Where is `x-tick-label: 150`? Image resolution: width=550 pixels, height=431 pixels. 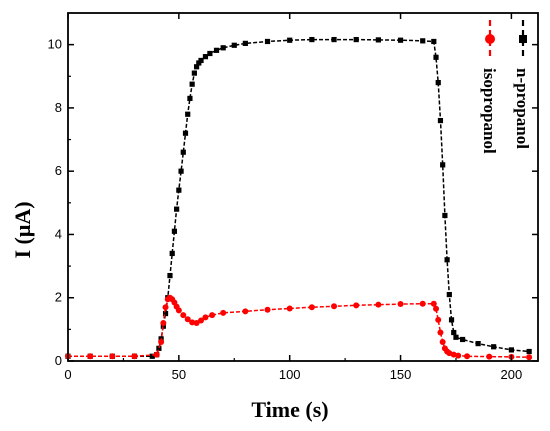 x-tick-label: 150 is located at coordinates (401, 374).